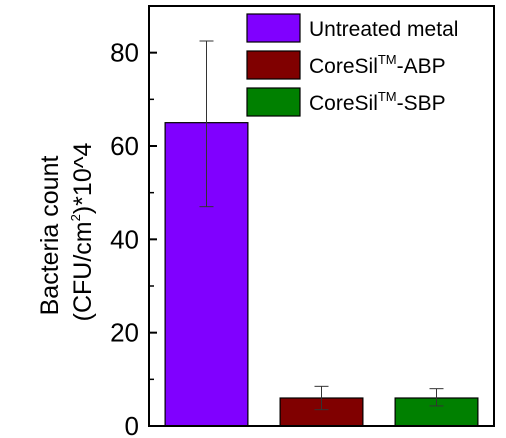 The image size is (506, 438). Describe the element at coordinates (83, 179) in the screenshot. I see `y-axis-title-unit-post: )*10^4` at that location.